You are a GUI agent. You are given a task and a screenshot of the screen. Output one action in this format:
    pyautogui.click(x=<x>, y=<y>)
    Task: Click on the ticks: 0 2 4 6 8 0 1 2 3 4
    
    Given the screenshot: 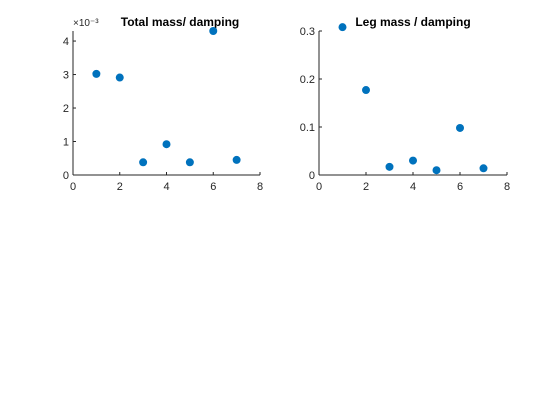 What is the action you would take?
    pyautogui.click(x=163, y=114)
    